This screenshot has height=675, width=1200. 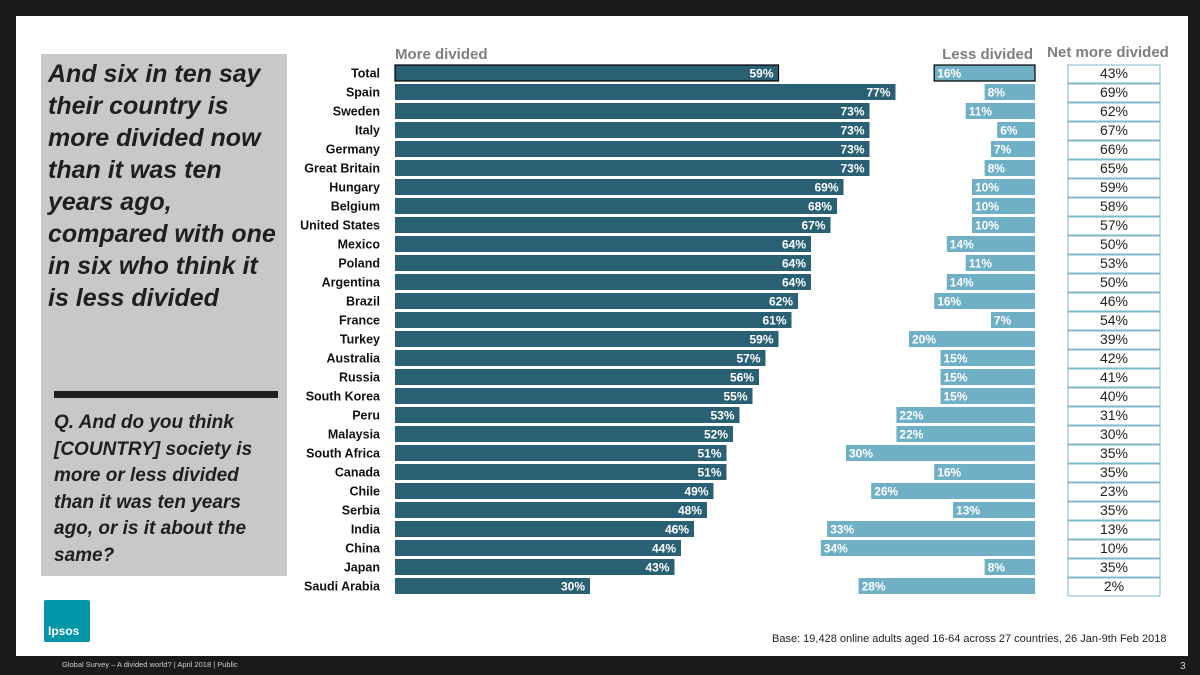 What do you see at coordinates (1114, 206) in the screenshot?
I see `net-value-label: 58%` at bounding box center [1114, 206].